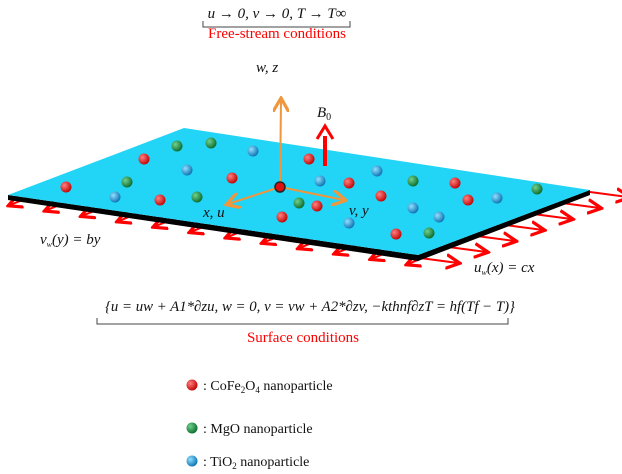 The width and height of the screenshot is (622, 474). I want to click on origin-point, so click(280, 187).